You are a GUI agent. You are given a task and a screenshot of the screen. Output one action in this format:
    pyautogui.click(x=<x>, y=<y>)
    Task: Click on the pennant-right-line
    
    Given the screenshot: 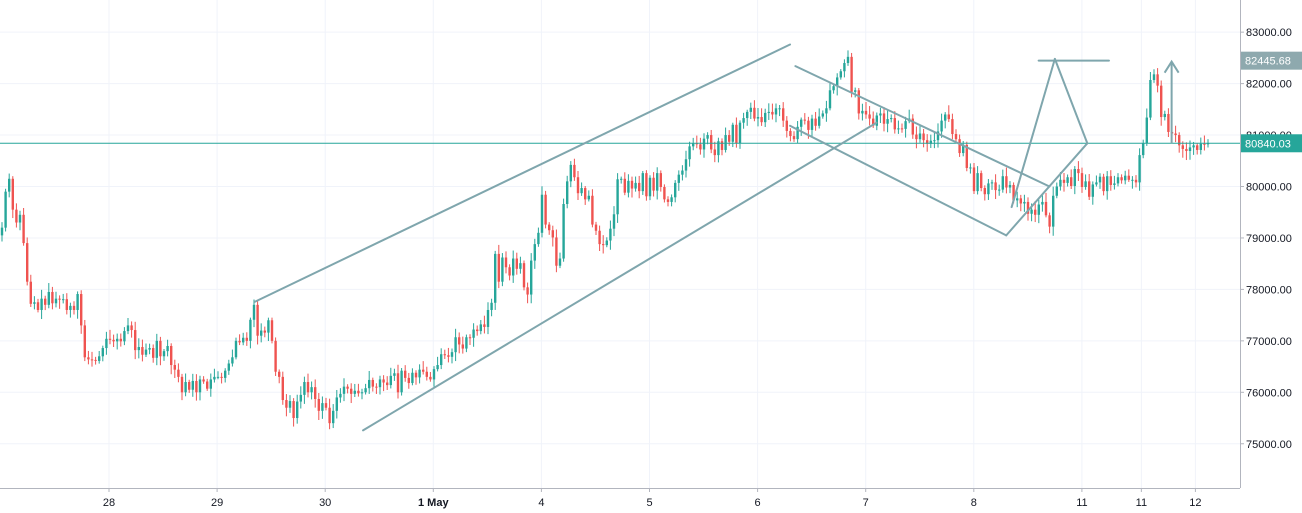 What is the action you would take?
    pyautogui.click(x=1071, y=101)
    